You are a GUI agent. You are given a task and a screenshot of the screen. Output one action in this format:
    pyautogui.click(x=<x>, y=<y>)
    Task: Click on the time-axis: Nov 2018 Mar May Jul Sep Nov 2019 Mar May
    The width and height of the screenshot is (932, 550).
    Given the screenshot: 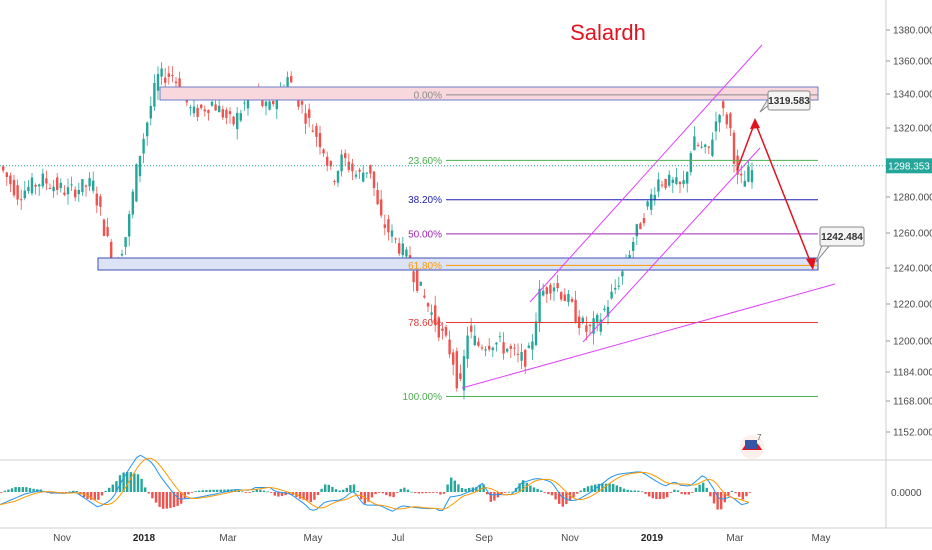 What is the action you would take?
    pyautogui.click(x=441, y=538)
    